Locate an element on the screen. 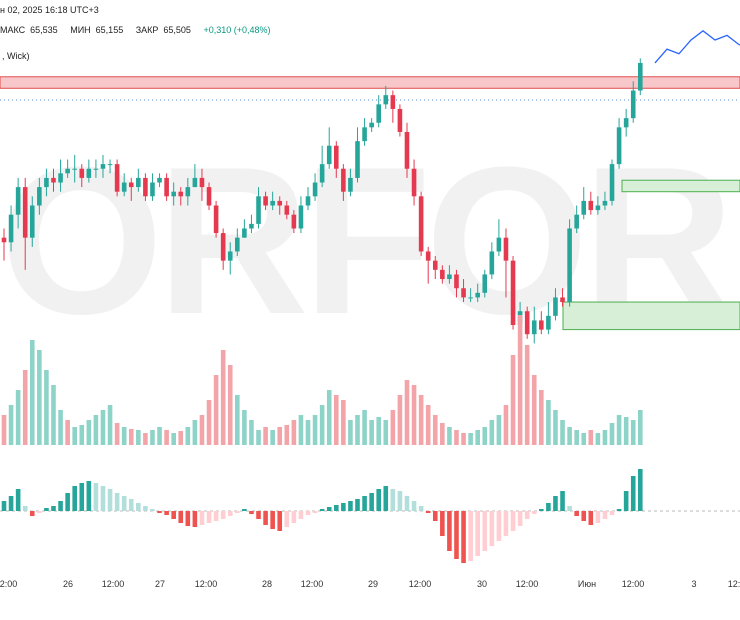 The height and width of the screenshot is (620, 740). x-tick-label: 27 is located at coordinates (160, 584).